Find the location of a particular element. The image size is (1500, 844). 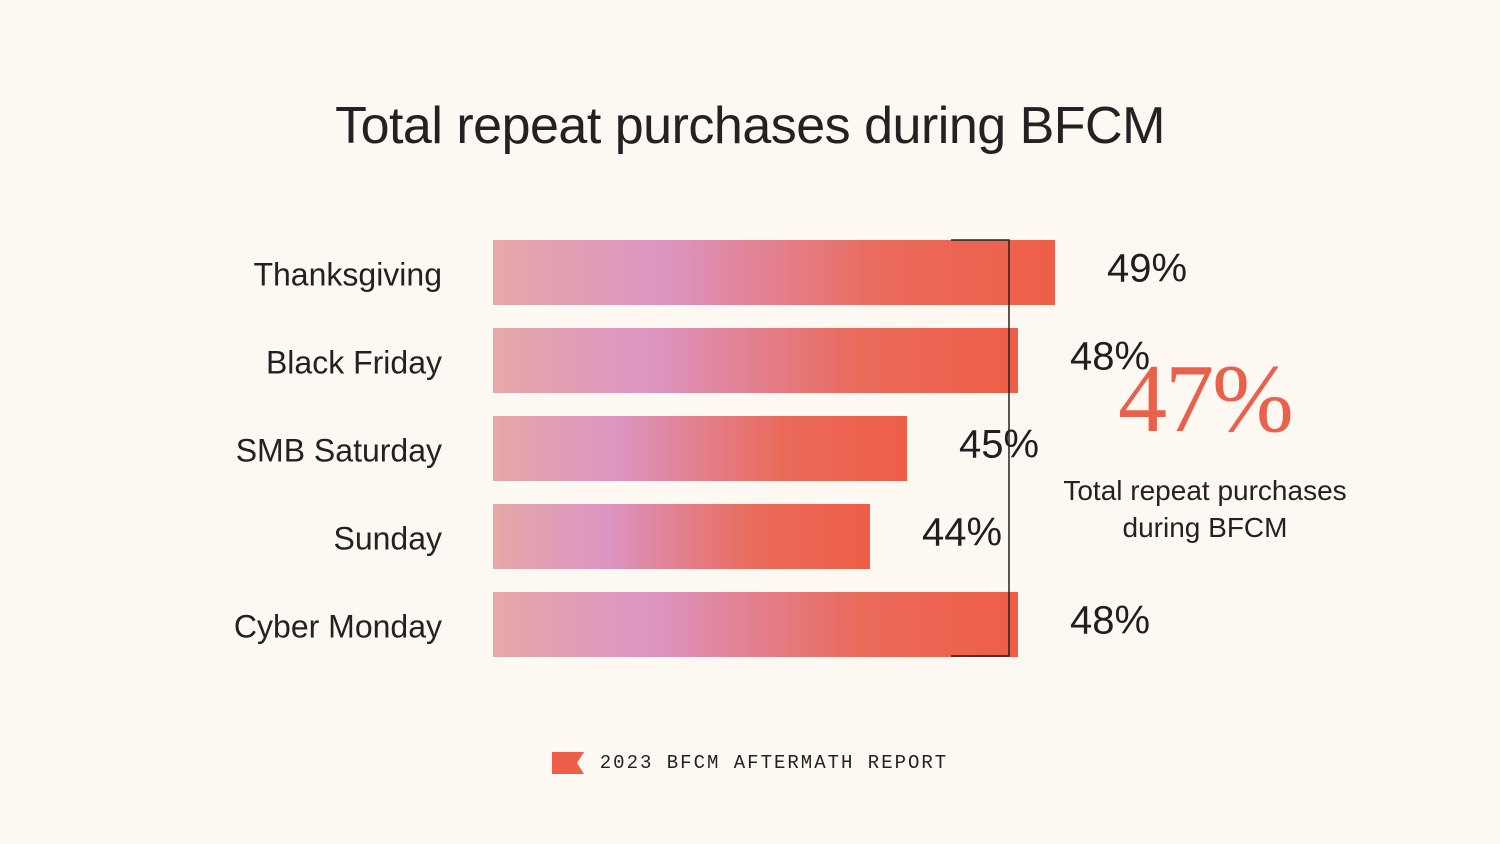

footer-text: 2023 BFCM AFTERMATH REPORT is located at coordinates (774, 763).